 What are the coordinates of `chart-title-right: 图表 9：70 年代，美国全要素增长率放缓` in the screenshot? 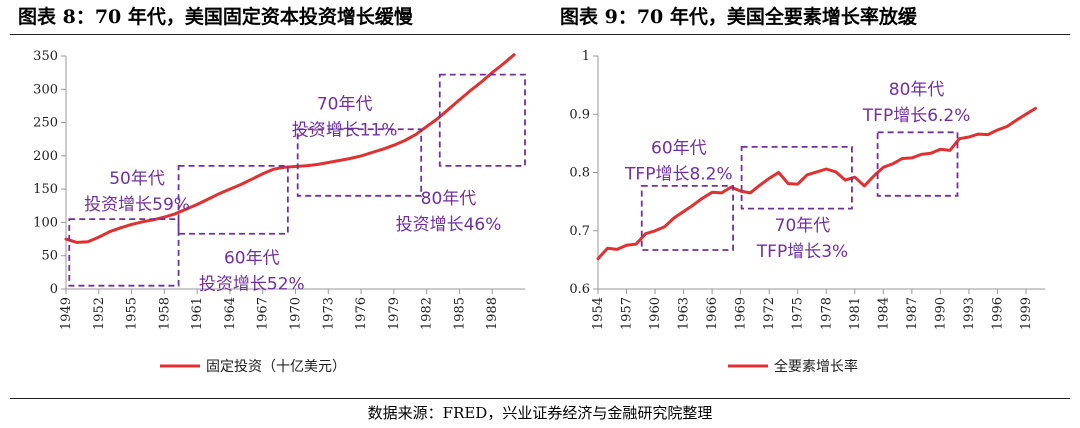 It's located at (738, 17).